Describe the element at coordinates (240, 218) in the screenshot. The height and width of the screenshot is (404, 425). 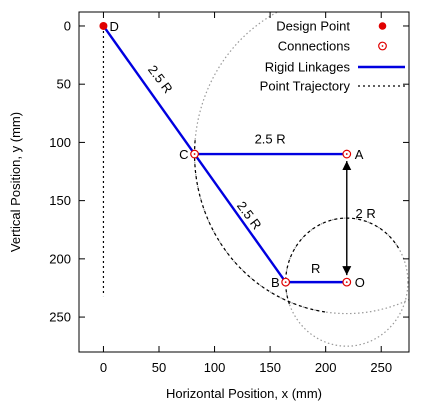
I see `linkage-CB` at that location.